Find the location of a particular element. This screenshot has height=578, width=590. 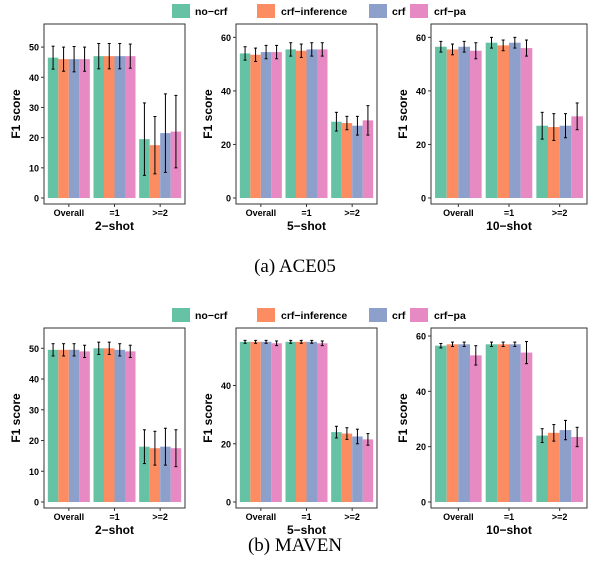

panel-title: 2−shot is located at coordinates (114, 530).